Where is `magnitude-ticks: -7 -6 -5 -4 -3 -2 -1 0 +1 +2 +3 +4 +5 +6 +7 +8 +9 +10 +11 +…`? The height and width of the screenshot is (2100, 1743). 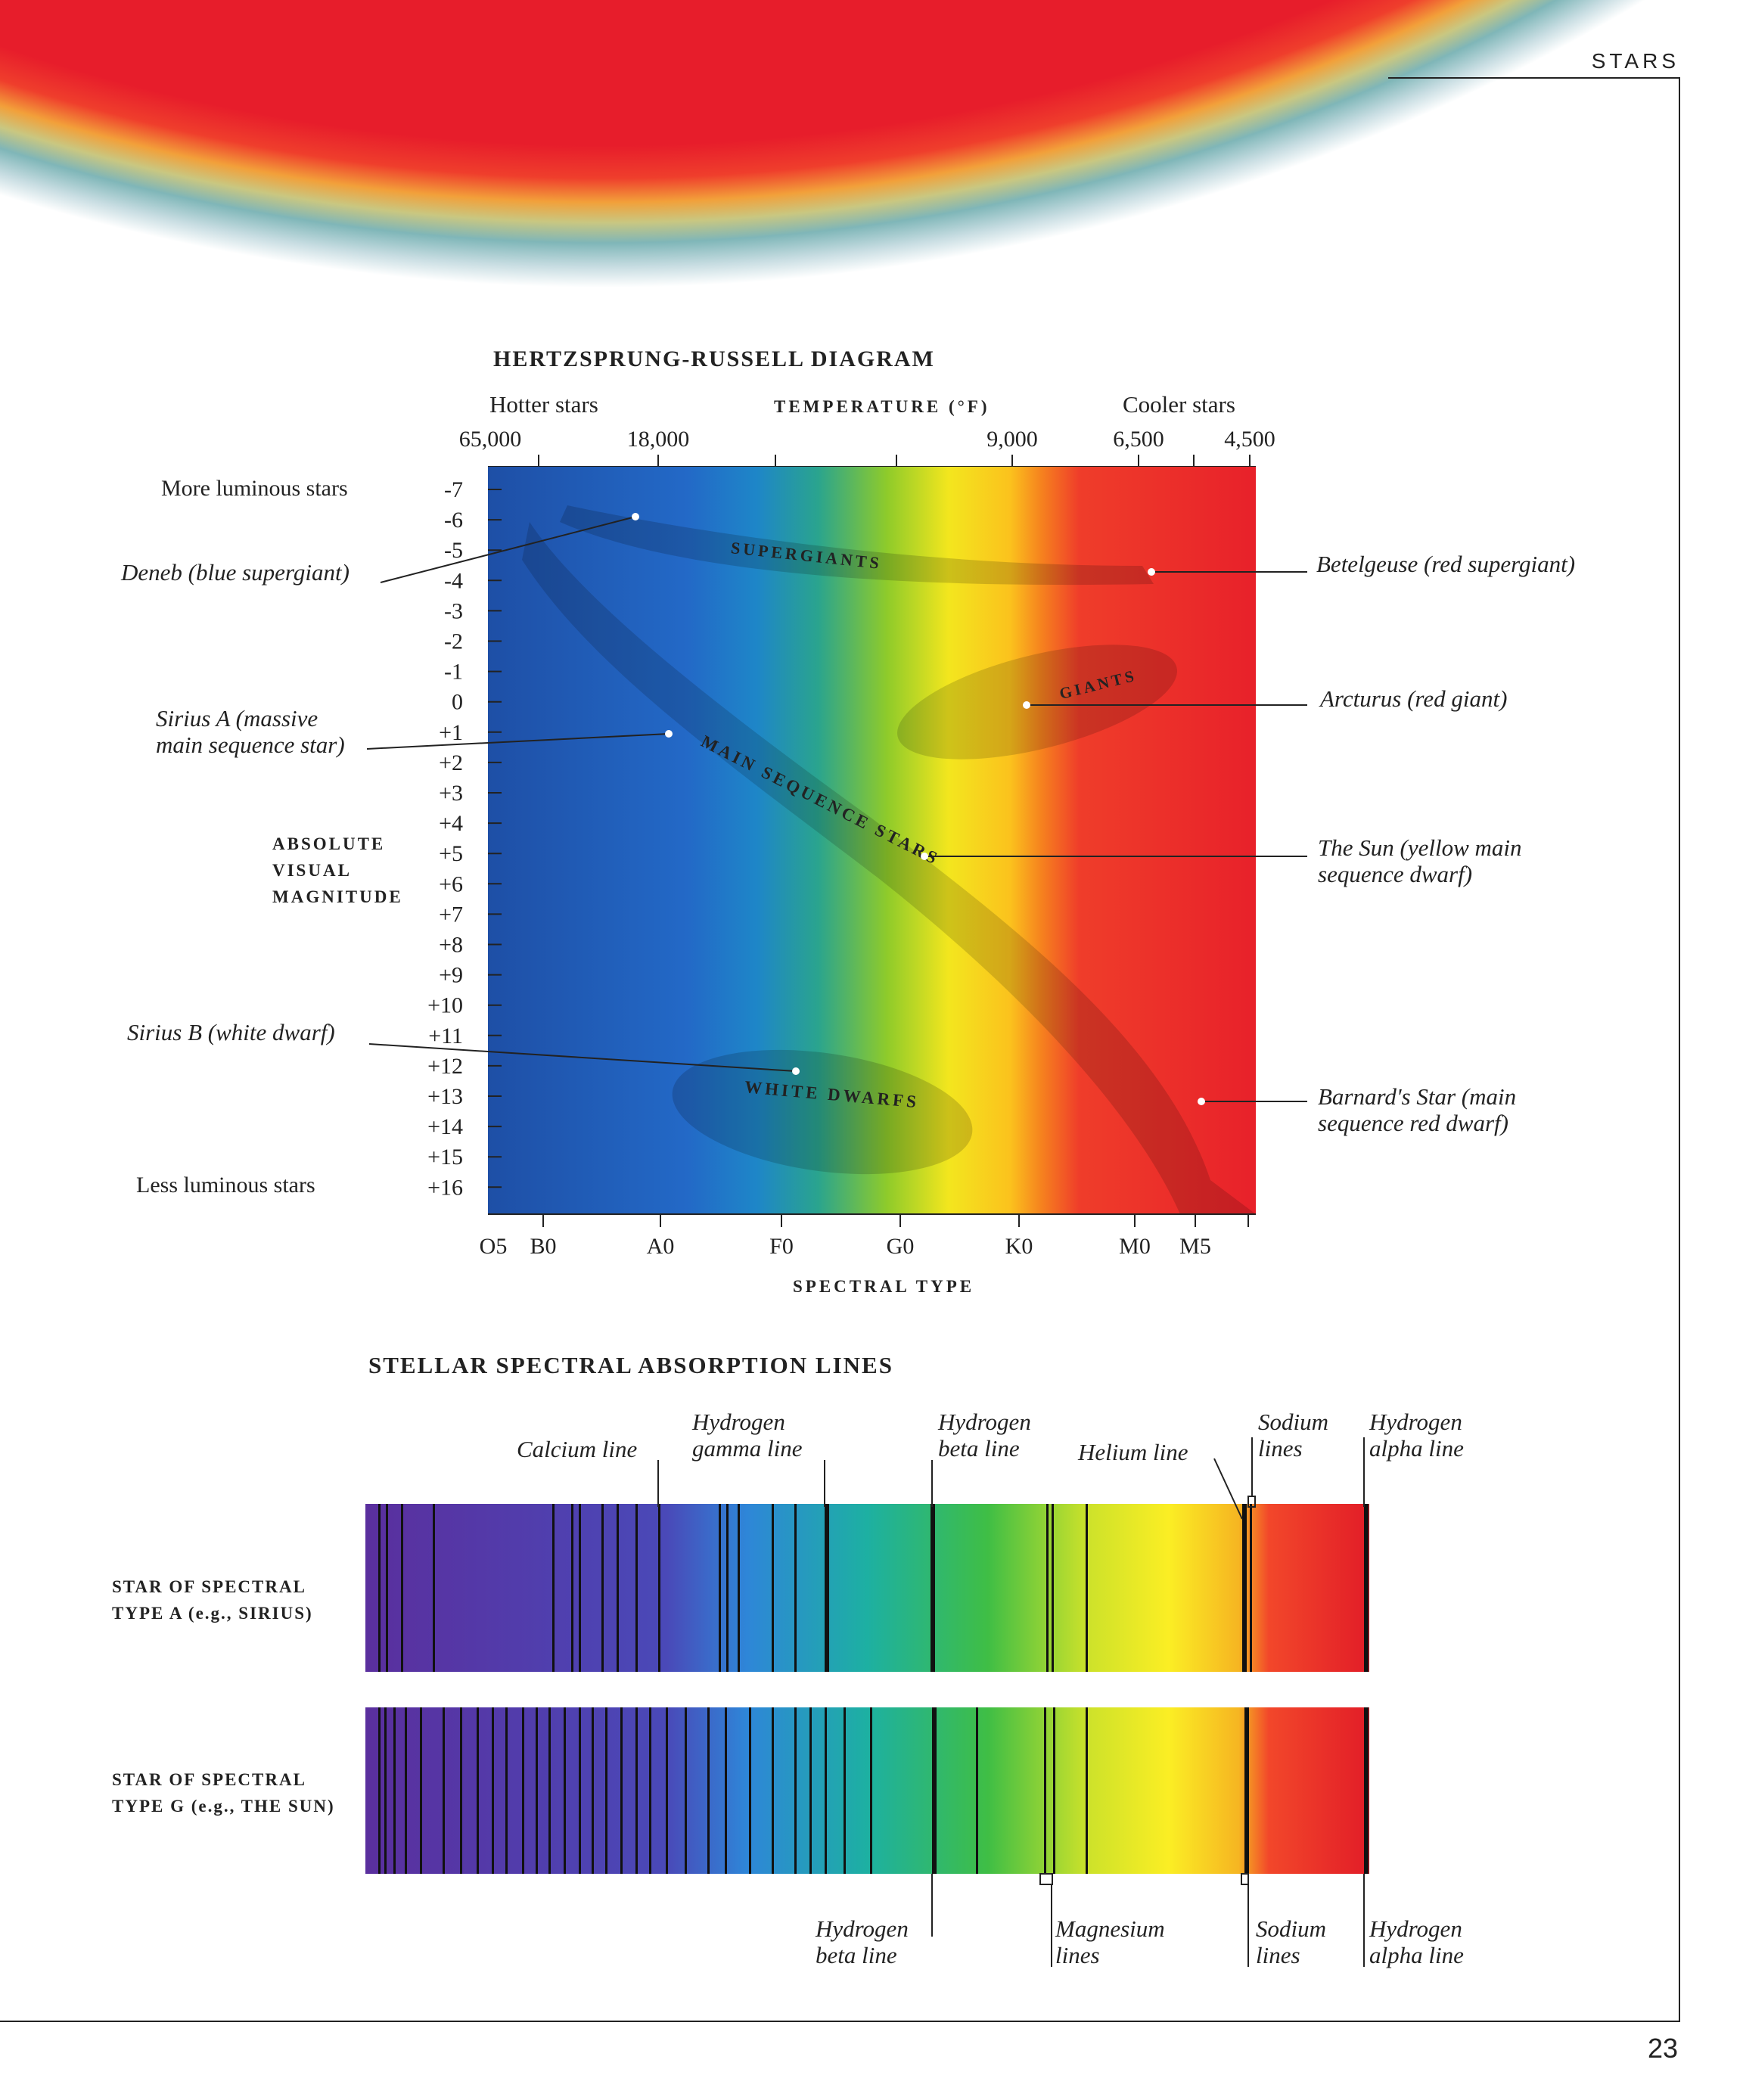
magnitude-ticks: -7 -6 -5 -4 -3 -2 -1 0 +1 +2 +3 +4 +5 +6 +7 +8 +9 +10 +11 +… is located at coordinates (465, 838).